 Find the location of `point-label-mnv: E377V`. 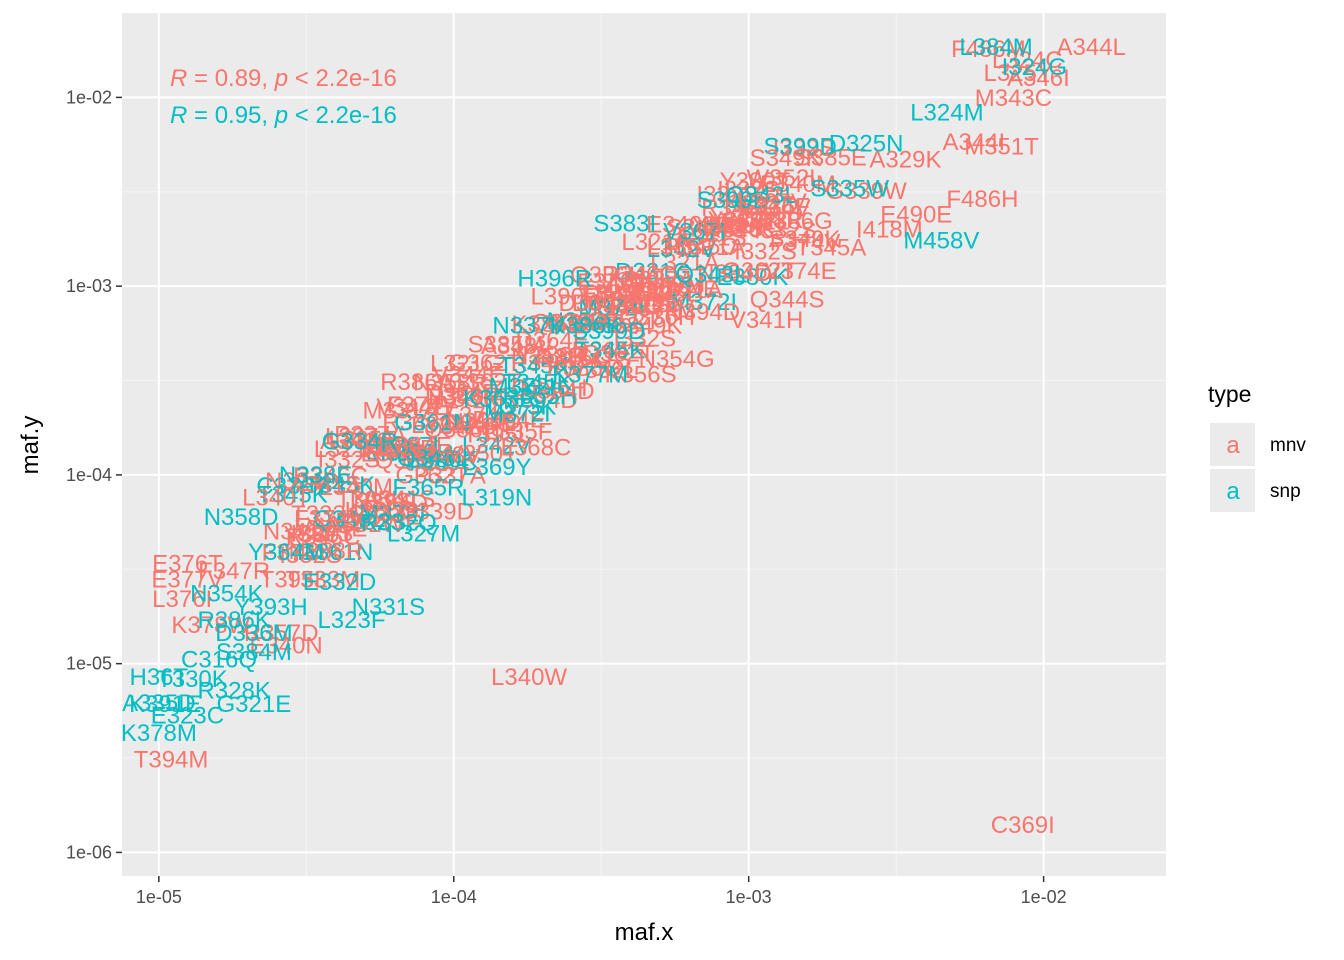

point-label-mnv: E377V is located at coordinates (187, 579).